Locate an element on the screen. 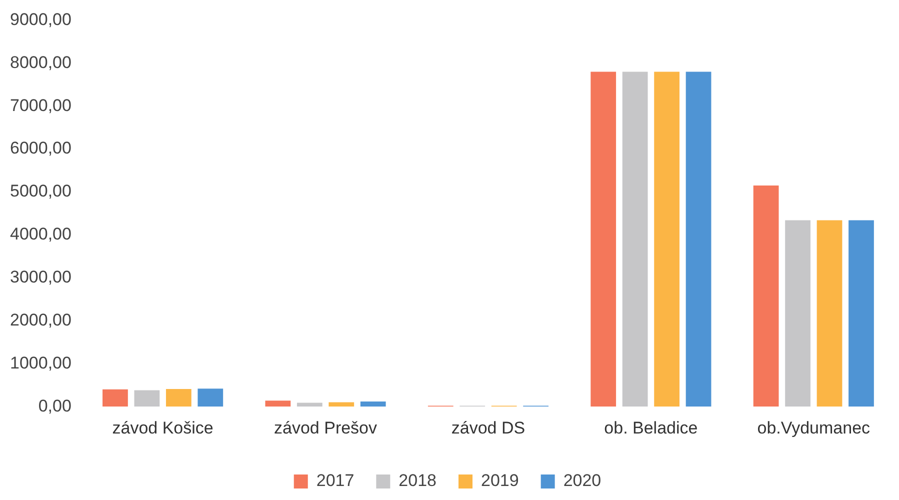 Image resolution: width=899 pixels, height=500 pixels. y-tick-label: 1000,00 is located at coordinates (41, 362).